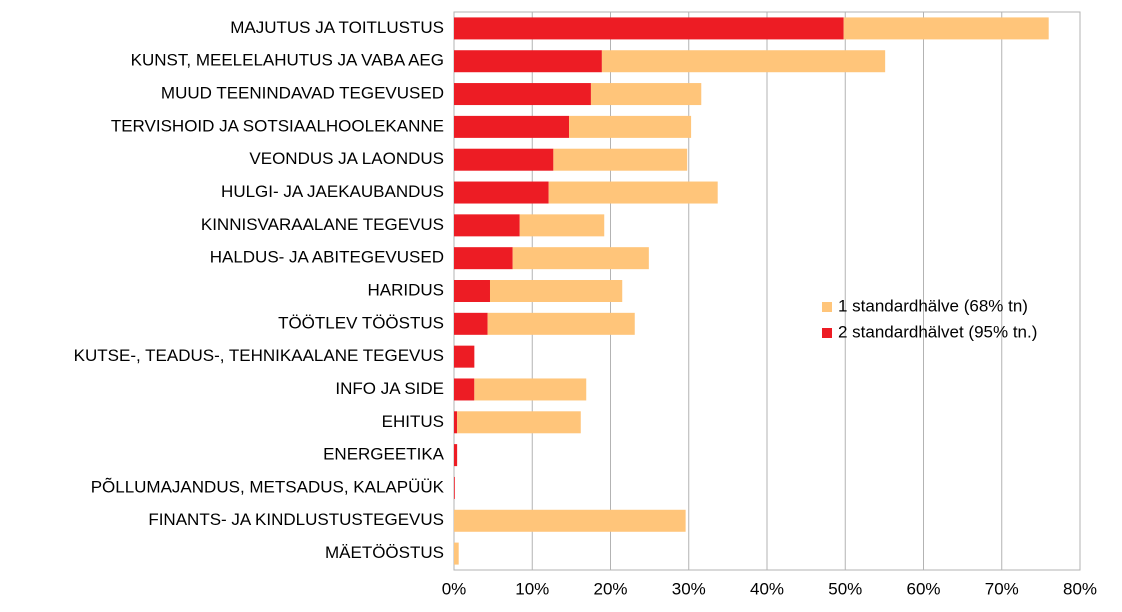  What do you see at coordinates (277, 125) in the screenshot?
I see `y-tick-label: TERVISHOID JA SOTSIAALHOOLEKANNE` at bounding box center [277, 125].